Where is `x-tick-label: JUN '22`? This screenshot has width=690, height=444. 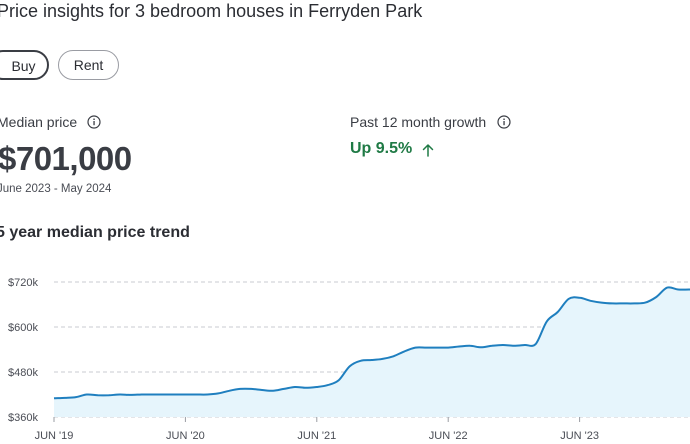
x-tick-label: JUN '22 is located at coordinates (448, 436).